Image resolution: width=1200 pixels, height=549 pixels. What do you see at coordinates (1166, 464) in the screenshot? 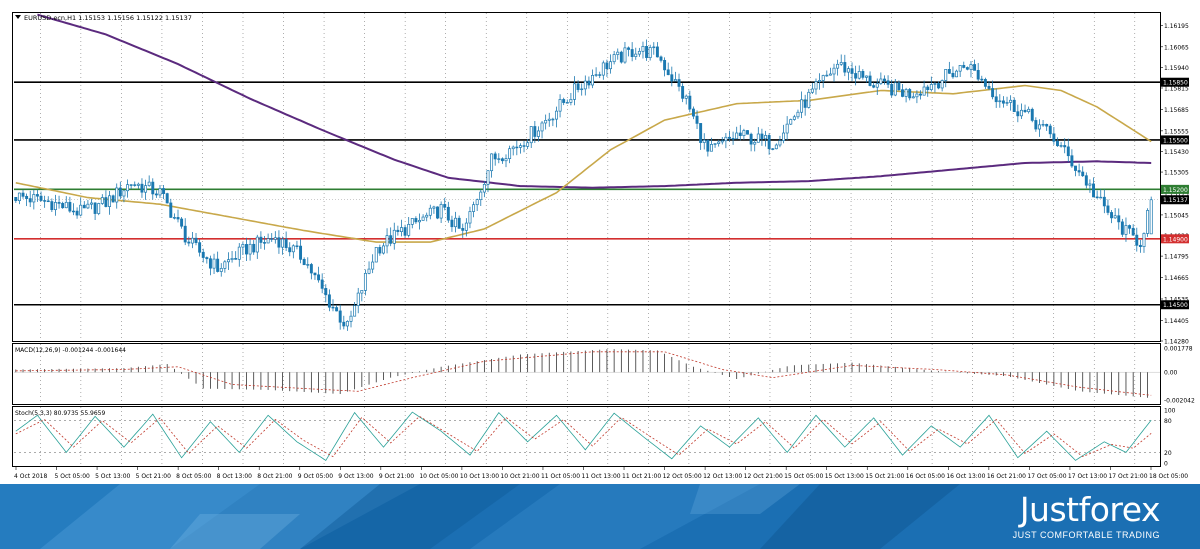
I see `stoch-tick-label: 0` at bounding box center [1166, 464].